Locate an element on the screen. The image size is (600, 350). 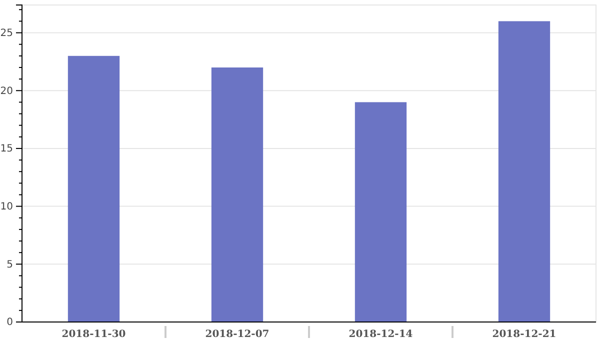
y-tick-label: 5 is located at coordinates (9, 264).